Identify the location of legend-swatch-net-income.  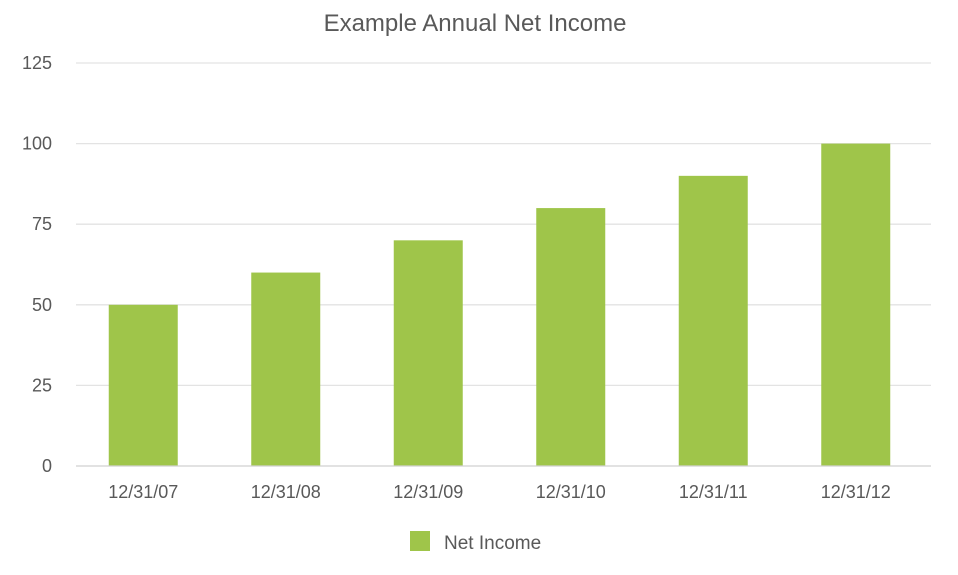
(420, 541).